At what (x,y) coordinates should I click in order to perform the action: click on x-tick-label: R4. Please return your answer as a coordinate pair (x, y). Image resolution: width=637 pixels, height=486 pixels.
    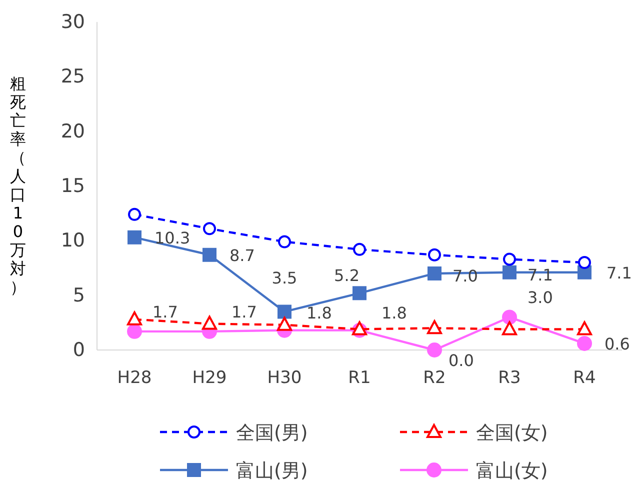
    Looking at the image, I should click on (584, 378).